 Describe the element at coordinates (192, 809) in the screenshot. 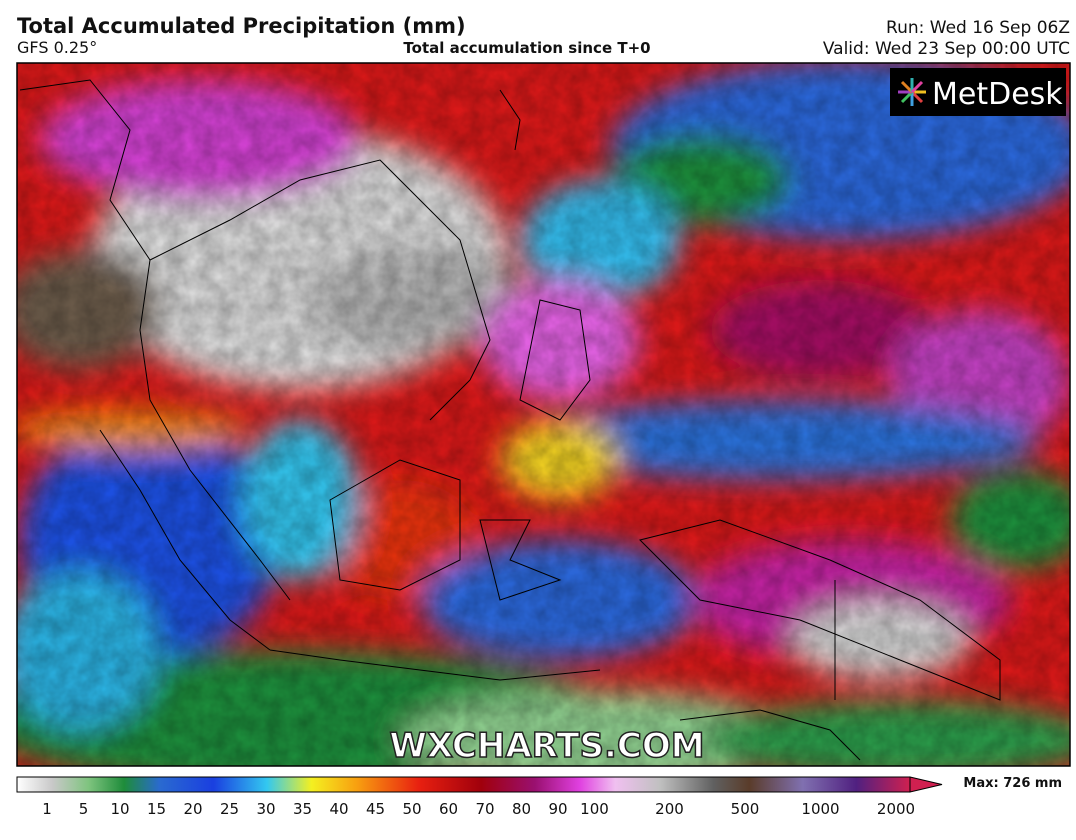

I see `colorbar-label: 20` at that location.